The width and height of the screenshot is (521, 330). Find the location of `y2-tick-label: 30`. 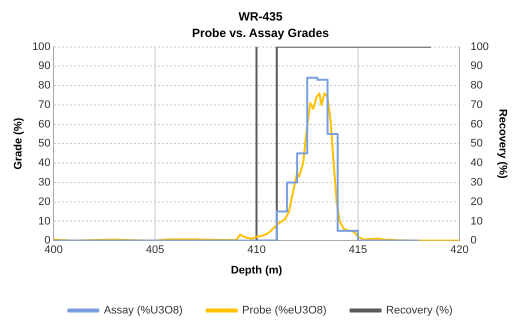

y2-tick-label: 30 is located at coordinates (476, 182).